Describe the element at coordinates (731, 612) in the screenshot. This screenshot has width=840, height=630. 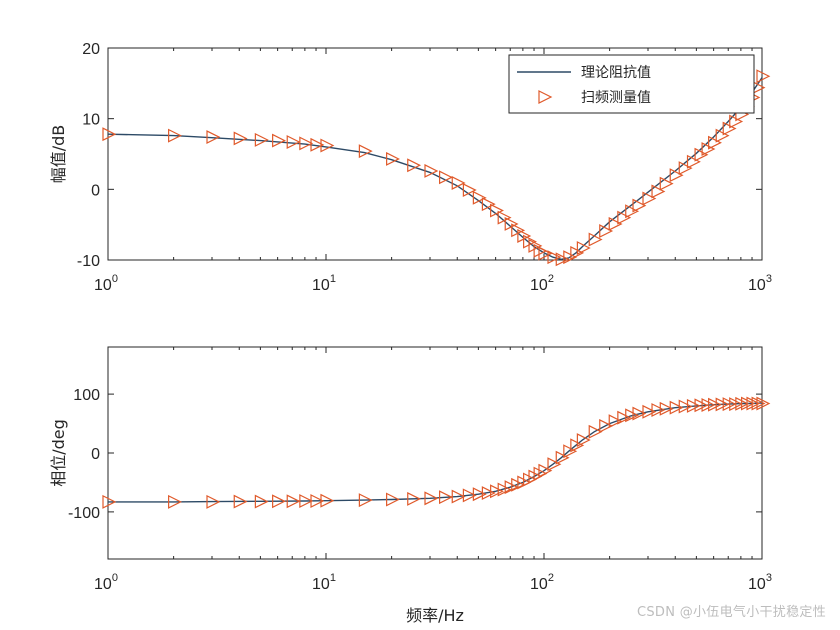
I see `watermark: CSDN @小伍电气小干扰稳定性` at that location.